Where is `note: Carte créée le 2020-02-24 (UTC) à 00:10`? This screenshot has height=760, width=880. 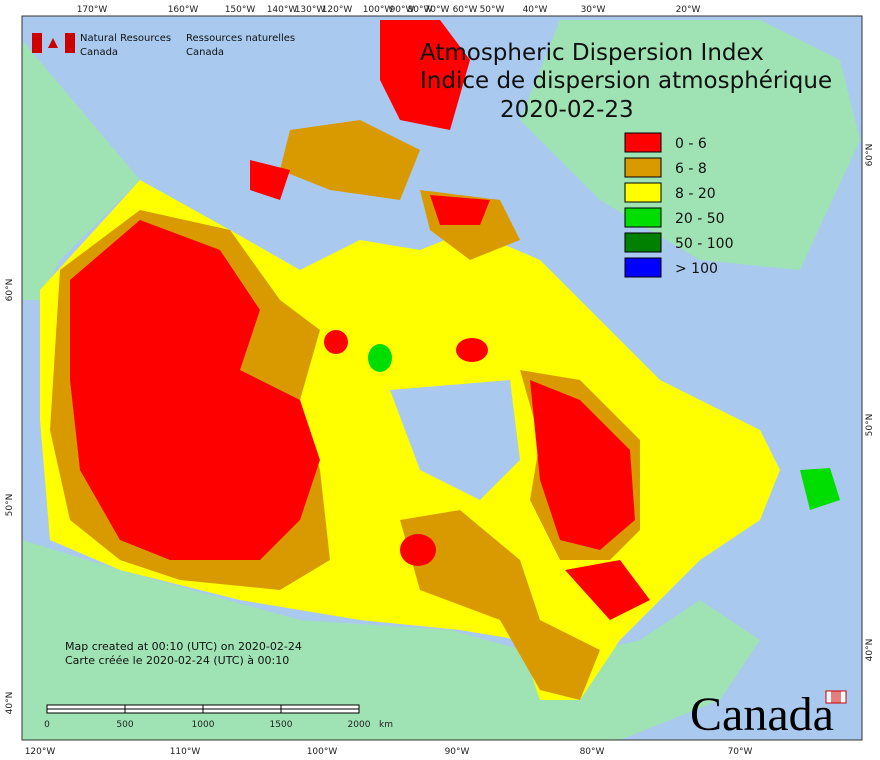
note: Carte créée le 2020-02-24 (UTC) à 00:10 is located at coordinates (177, 660).